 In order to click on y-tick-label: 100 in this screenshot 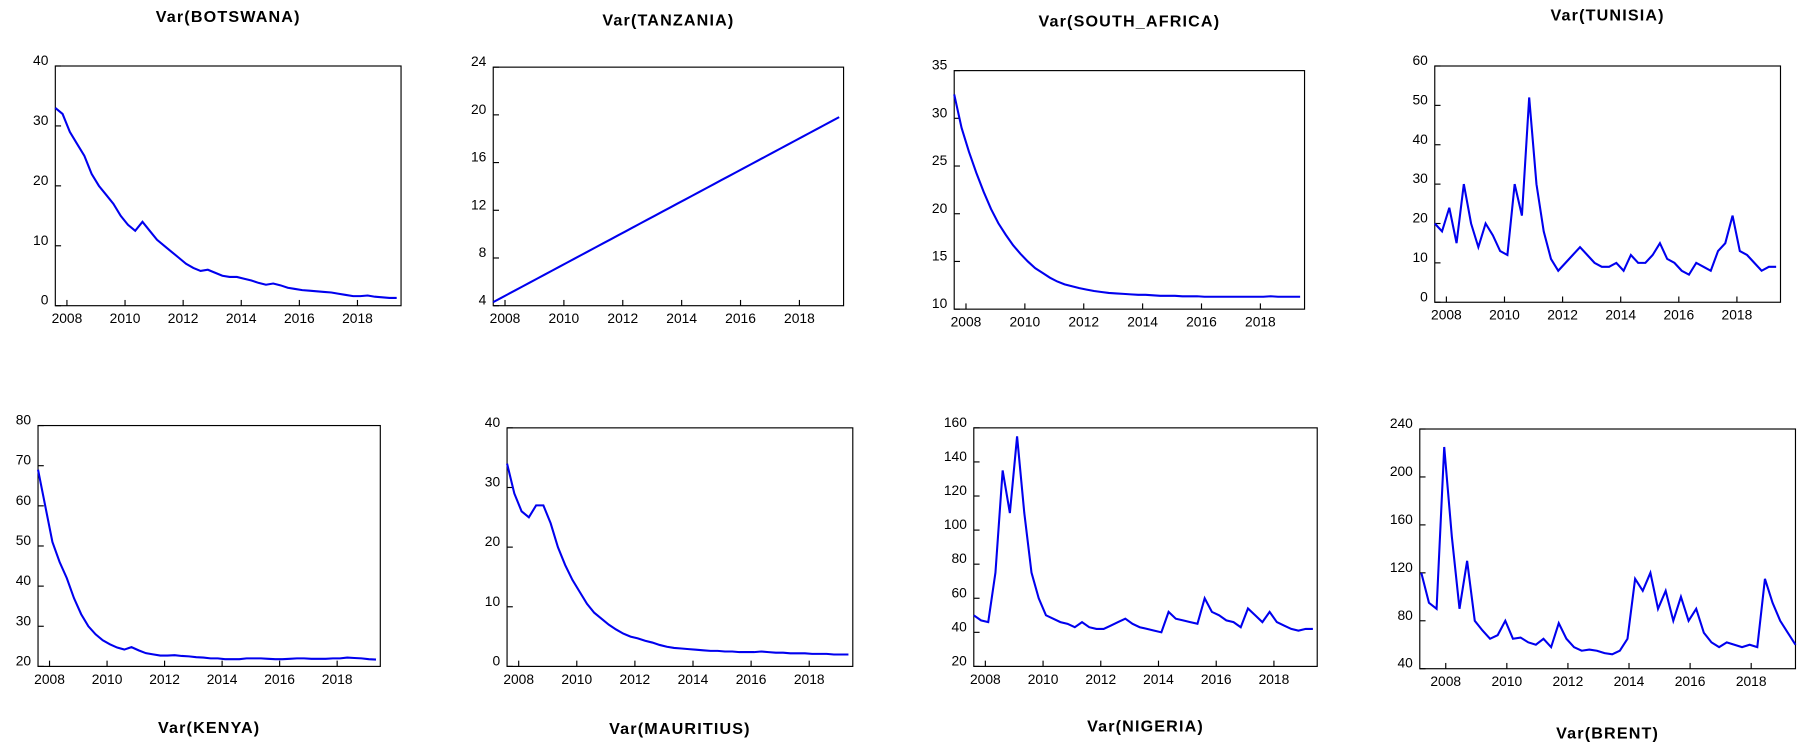, I will do `click(955, 524)`.